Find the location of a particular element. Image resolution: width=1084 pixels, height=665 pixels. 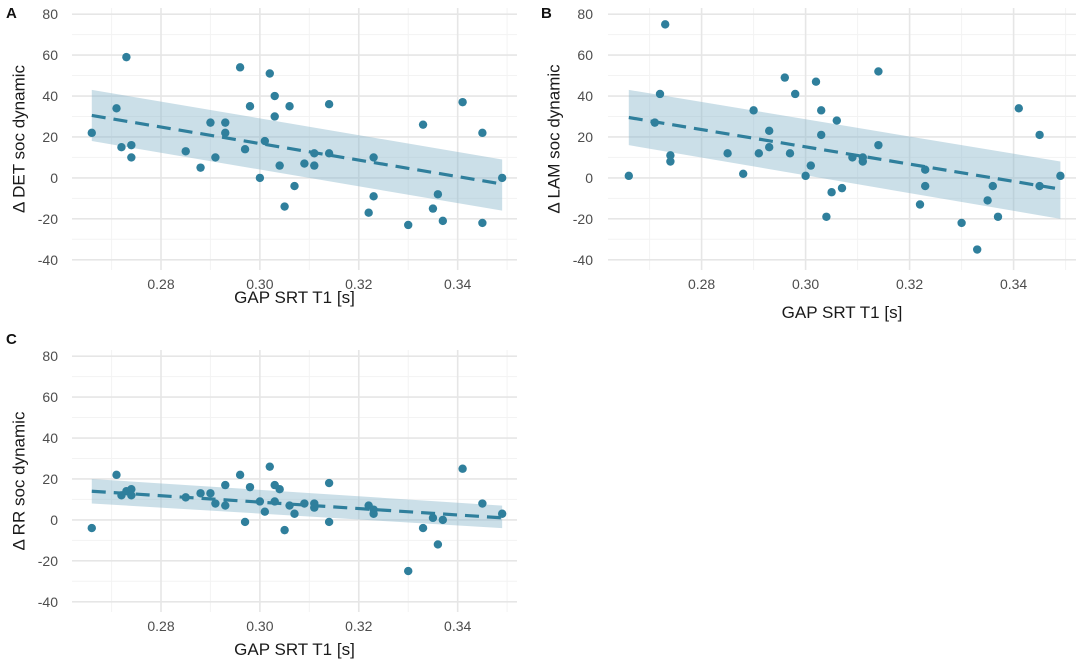

regression-line is located at coordinates (297, 504).